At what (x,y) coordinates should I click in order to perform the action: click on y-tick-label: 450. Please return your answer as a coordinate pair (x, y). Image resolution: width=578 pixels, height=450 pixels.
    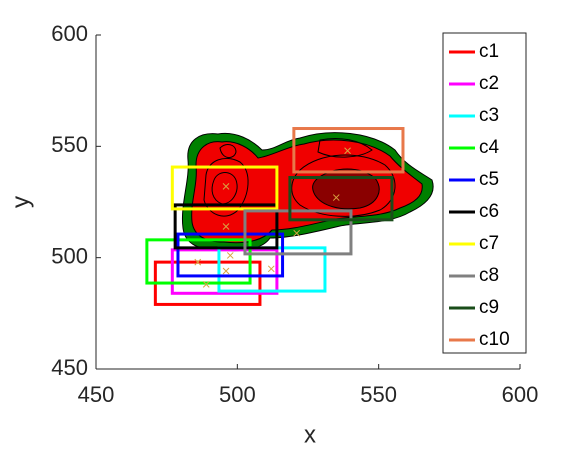
    Looking at the image, I should click on (69, 367).